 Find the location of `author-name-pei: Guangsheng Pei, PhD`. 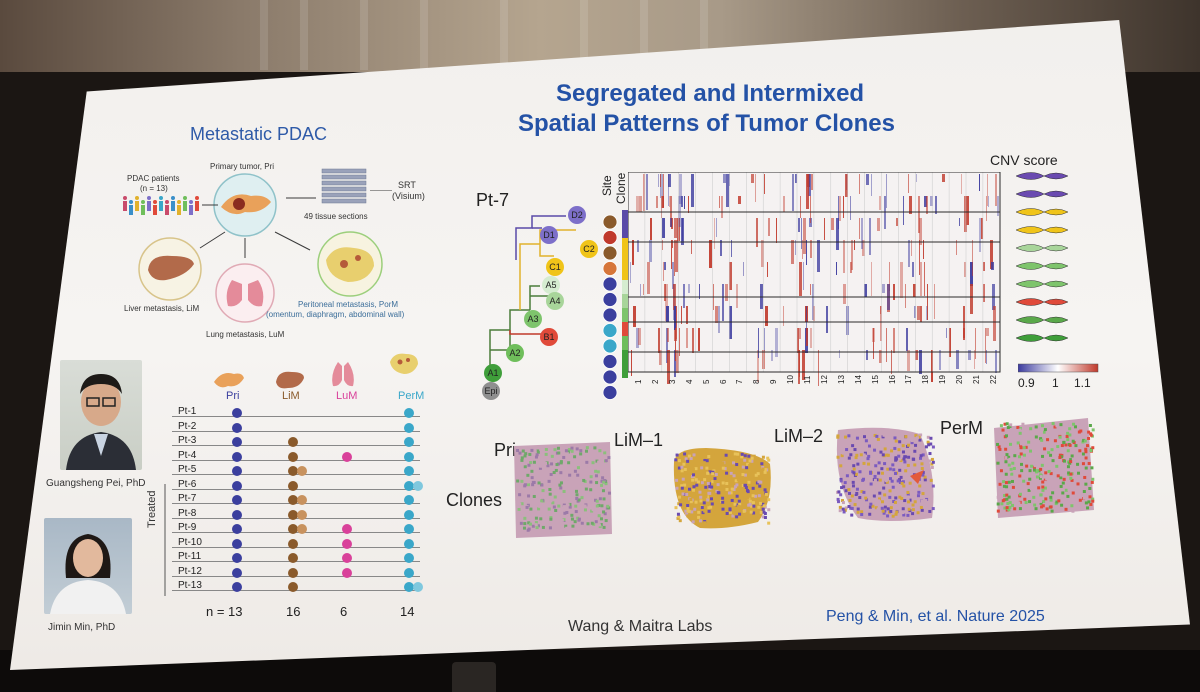

author-name-pei: Guangsheng Pei, PhD is located at coordinates (96, 483).